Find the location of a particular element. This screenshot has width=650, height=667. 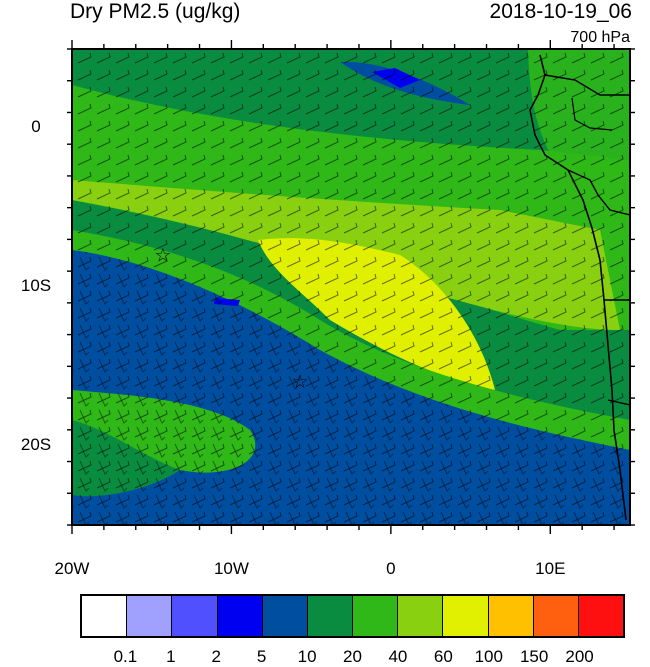

markers-layer: ☆☆ is located at coordinates (231, 318).